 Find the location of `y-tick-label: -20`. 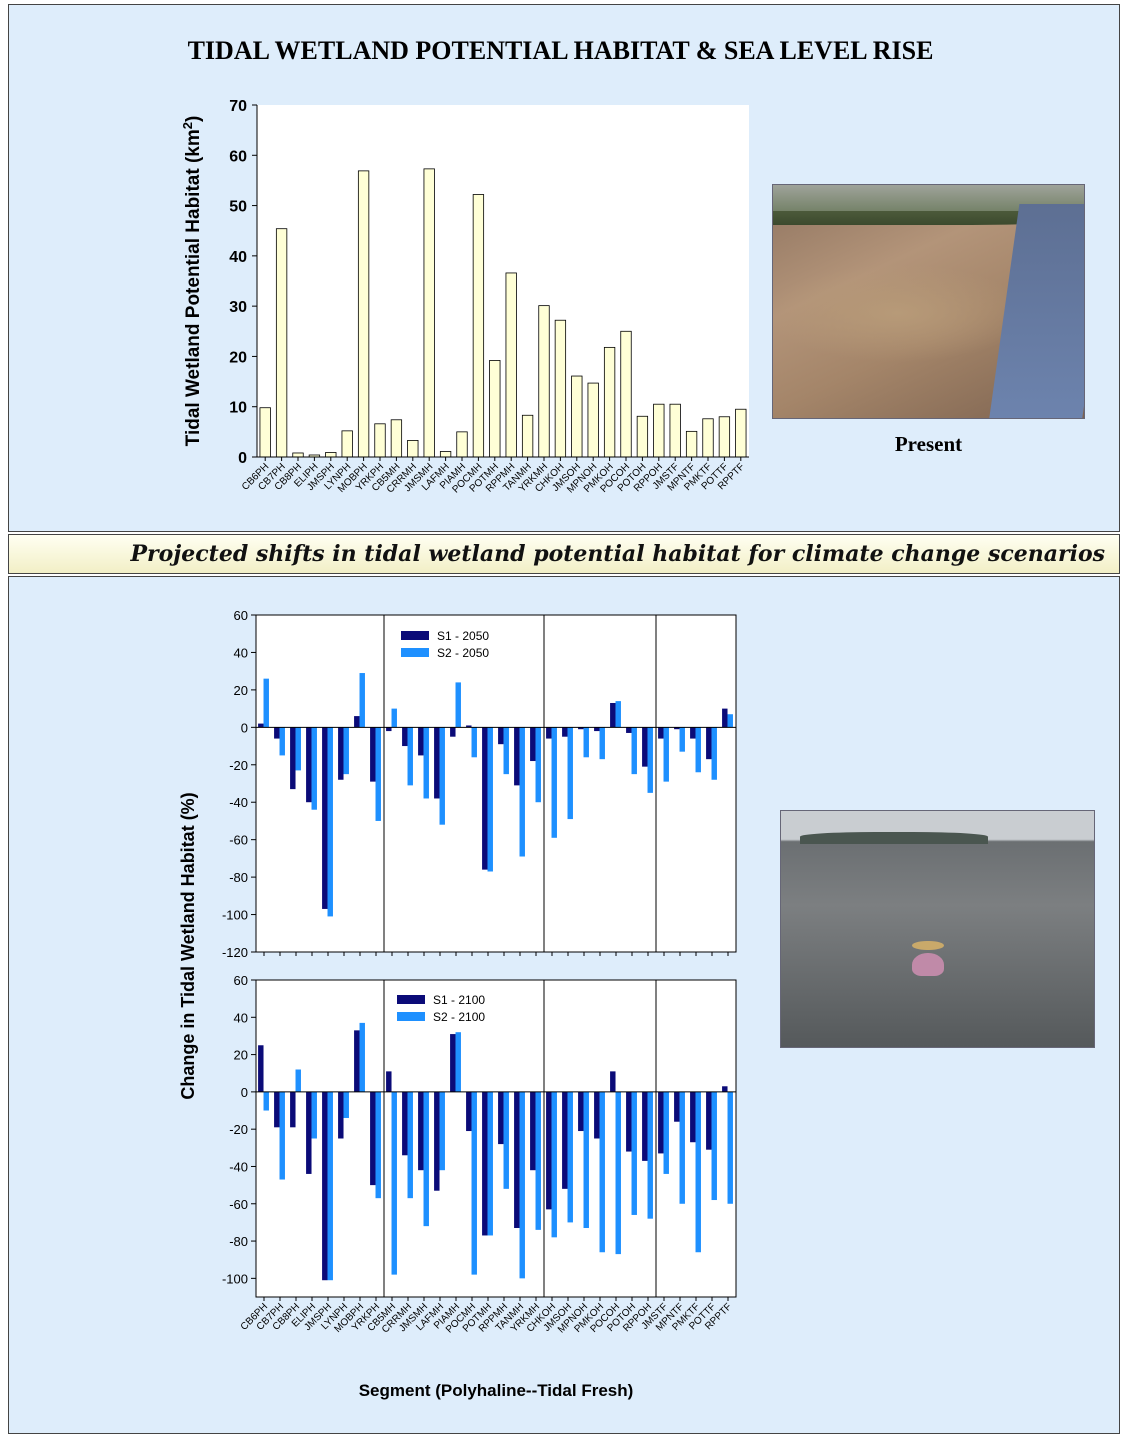

y-tick-label: -20 is located at coordinates (238, 1129).